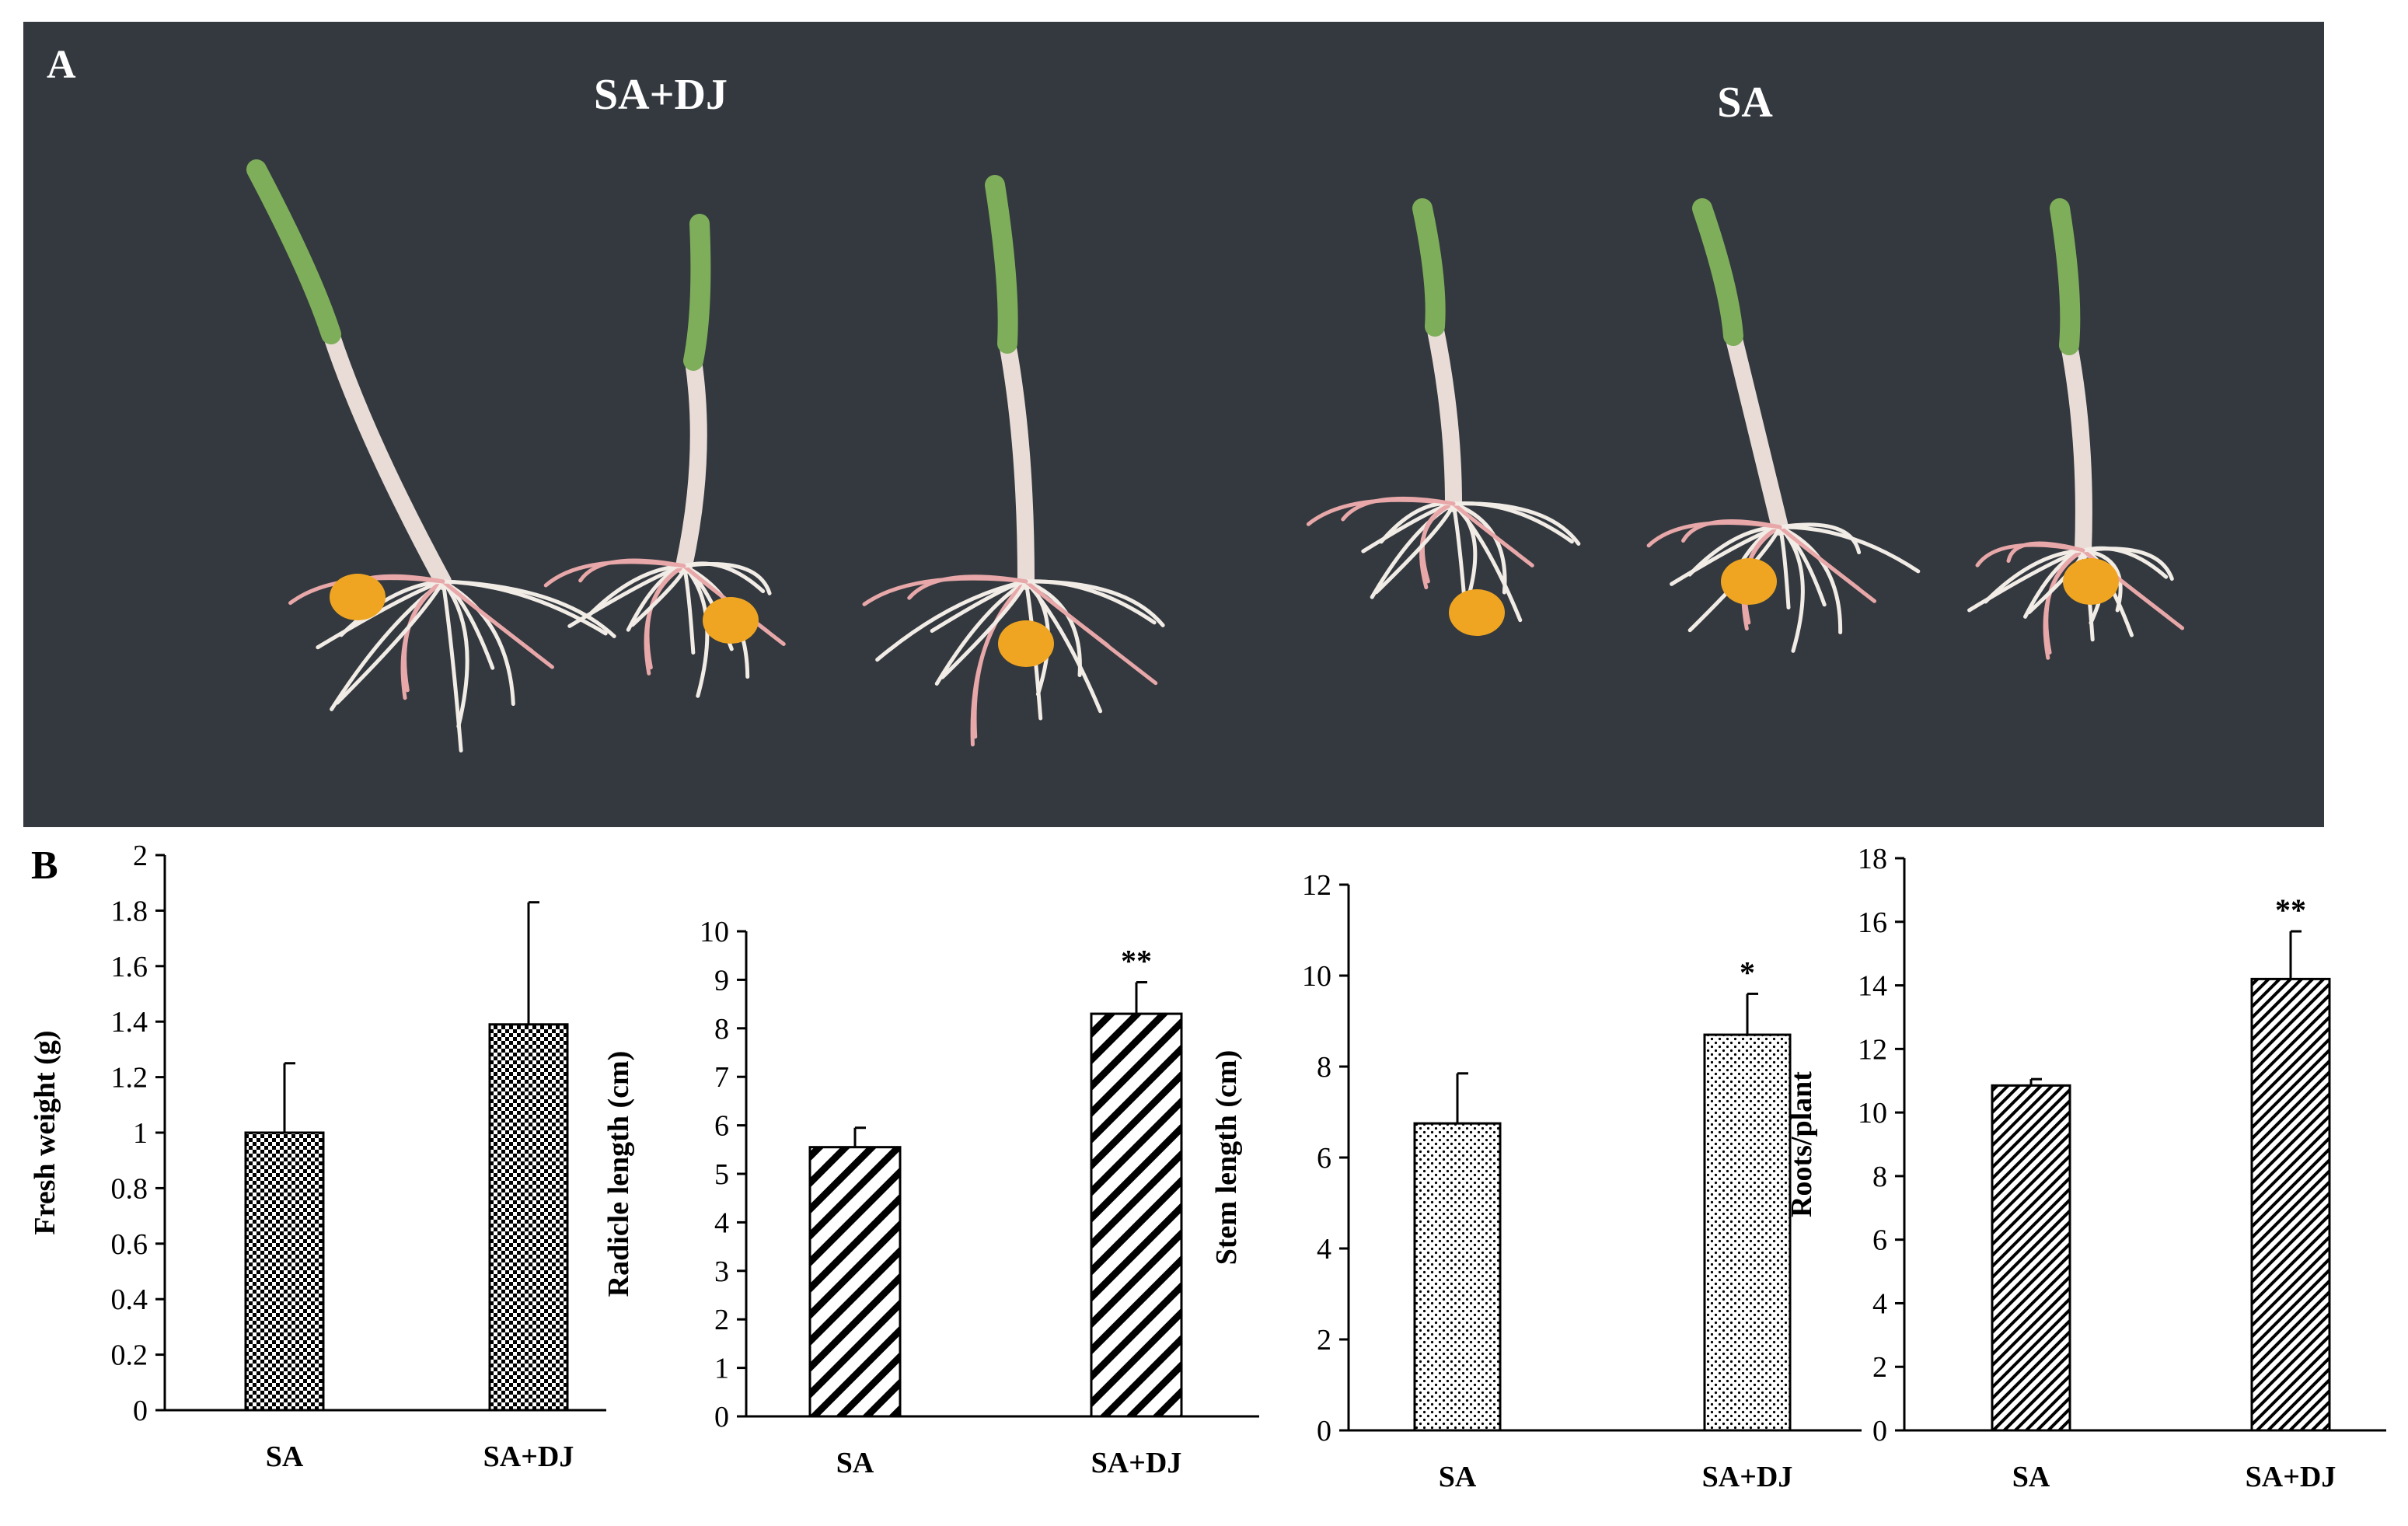 The image size is (2408, 1526). What do you see at coordinates (721, 981) in the screenshot?
I see `y-tick-label: 9` at bounding box center [721, 981].